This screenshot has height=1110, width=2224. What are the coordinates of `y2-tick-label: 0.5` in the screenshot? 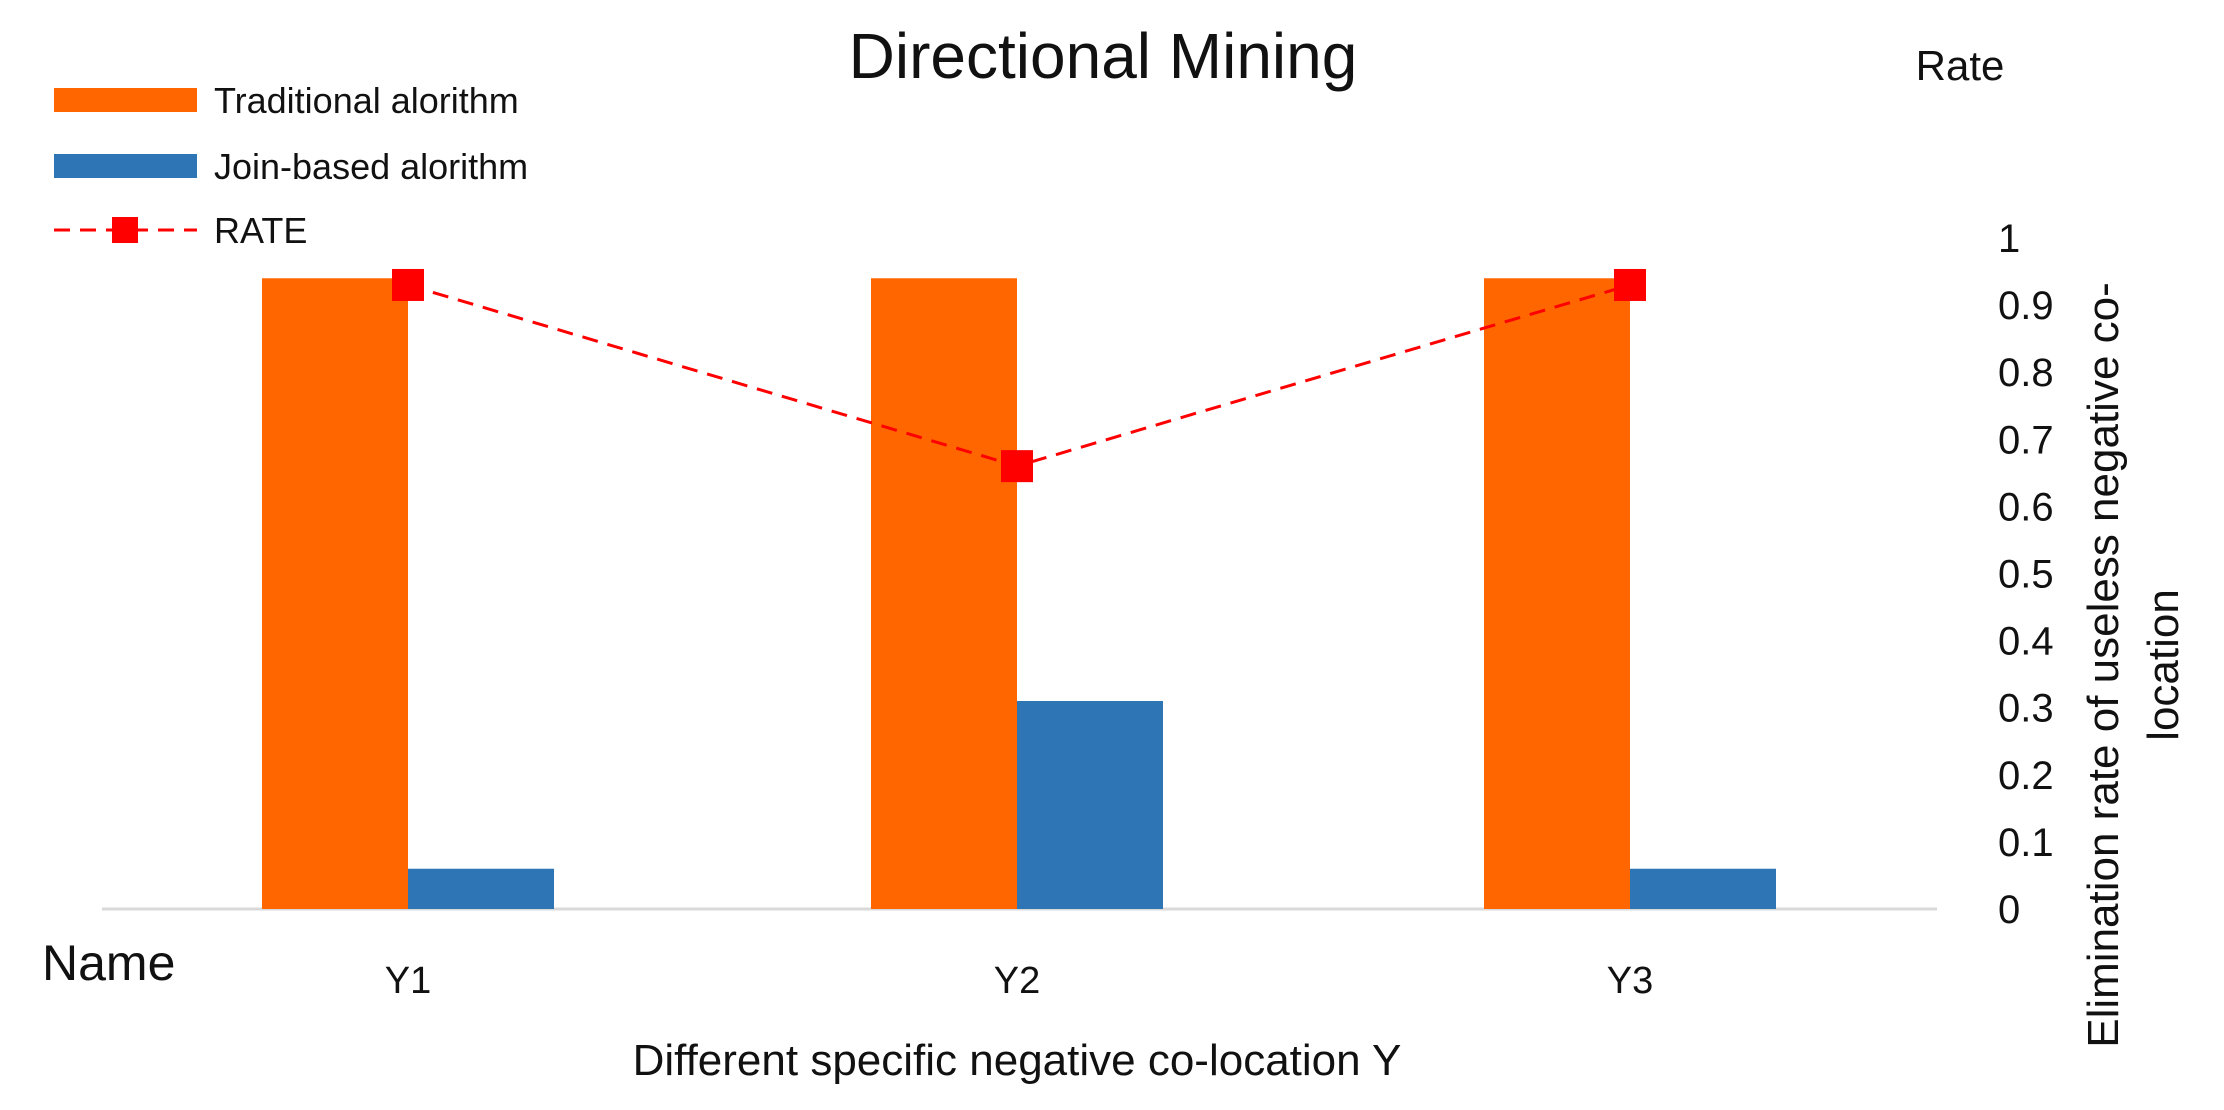 It's located at (2026, 575).